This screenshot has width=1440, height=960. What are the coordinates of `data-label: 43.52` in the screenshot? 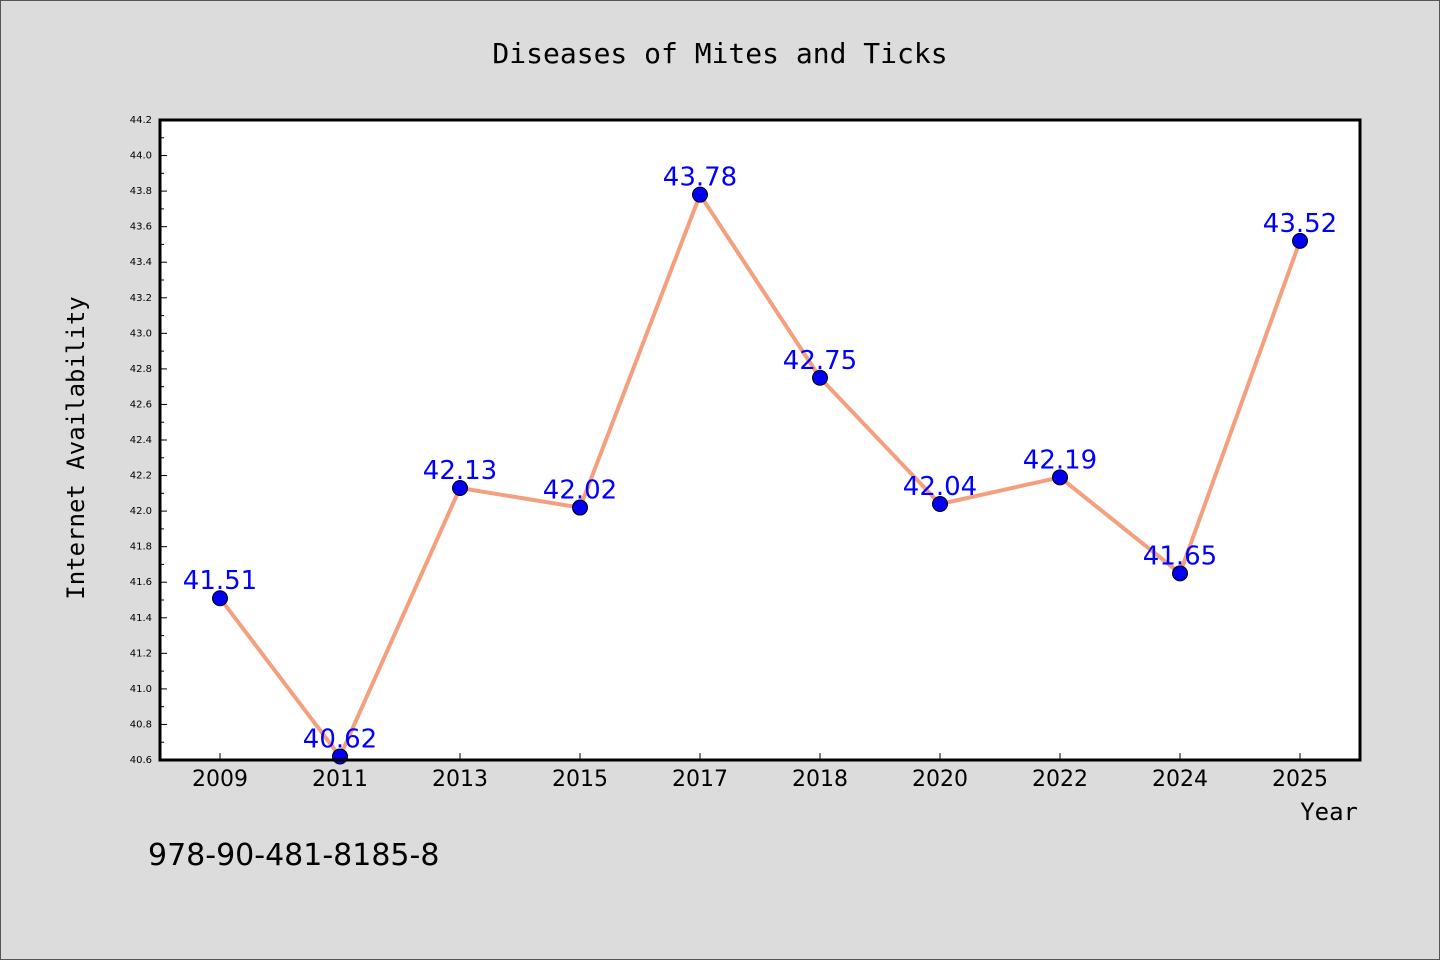 It's located at (1300, 224).